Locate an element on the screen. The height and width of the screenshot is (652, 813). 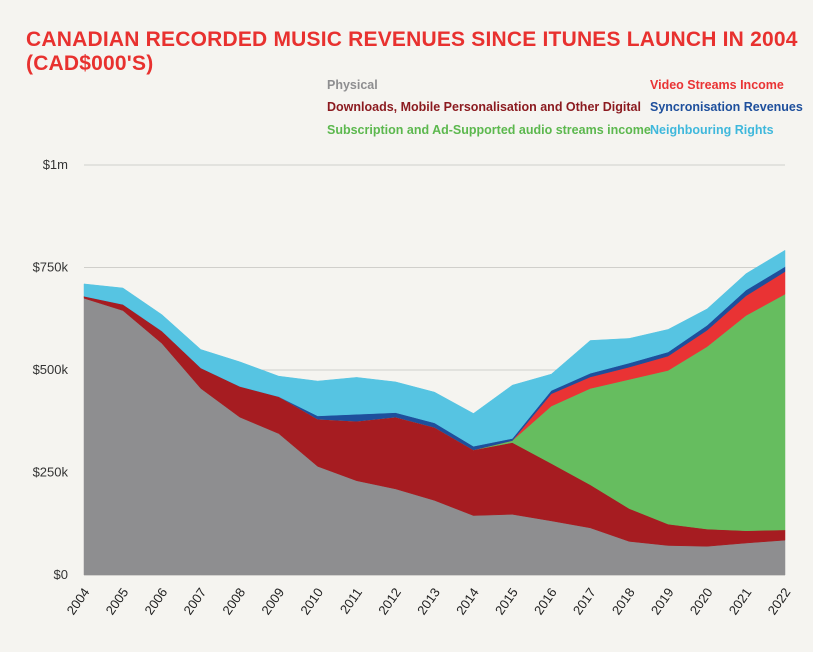
x-tick-label: 2019 is located at coordinates (662, 601).